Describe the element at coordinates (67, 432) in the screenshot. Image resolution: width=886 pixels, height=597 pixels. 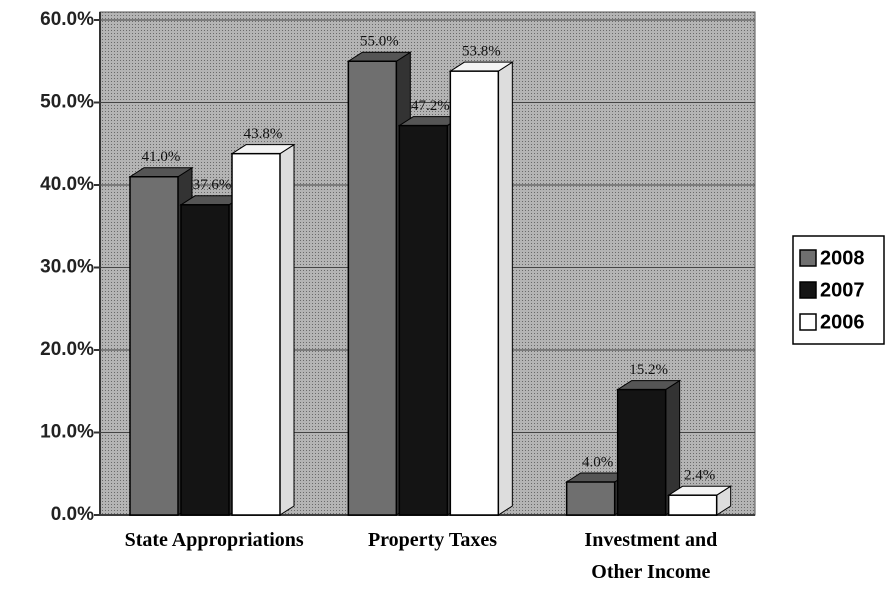
I see `y-tick-label: 10.0%` at that location.